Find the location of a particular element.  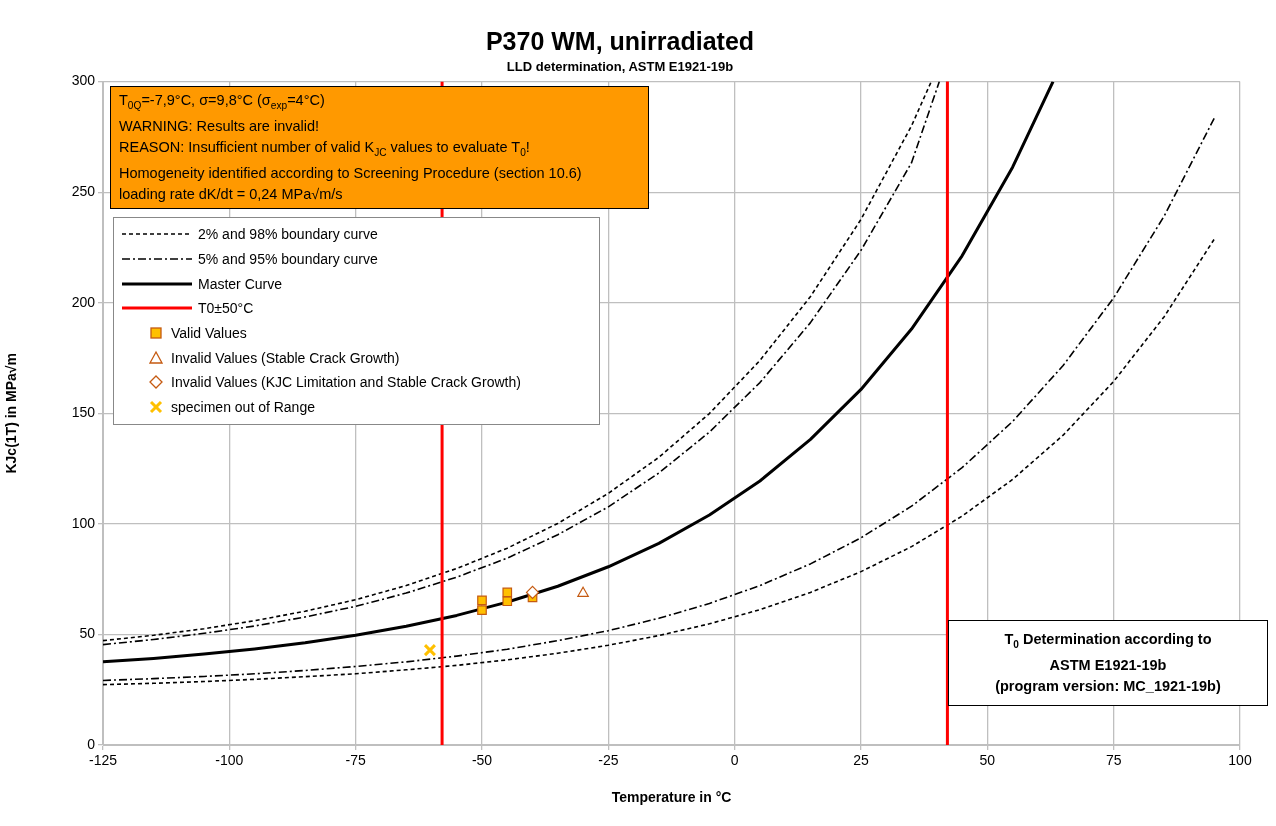

y-tick-label: 100 is located at coordinates (83, 522).